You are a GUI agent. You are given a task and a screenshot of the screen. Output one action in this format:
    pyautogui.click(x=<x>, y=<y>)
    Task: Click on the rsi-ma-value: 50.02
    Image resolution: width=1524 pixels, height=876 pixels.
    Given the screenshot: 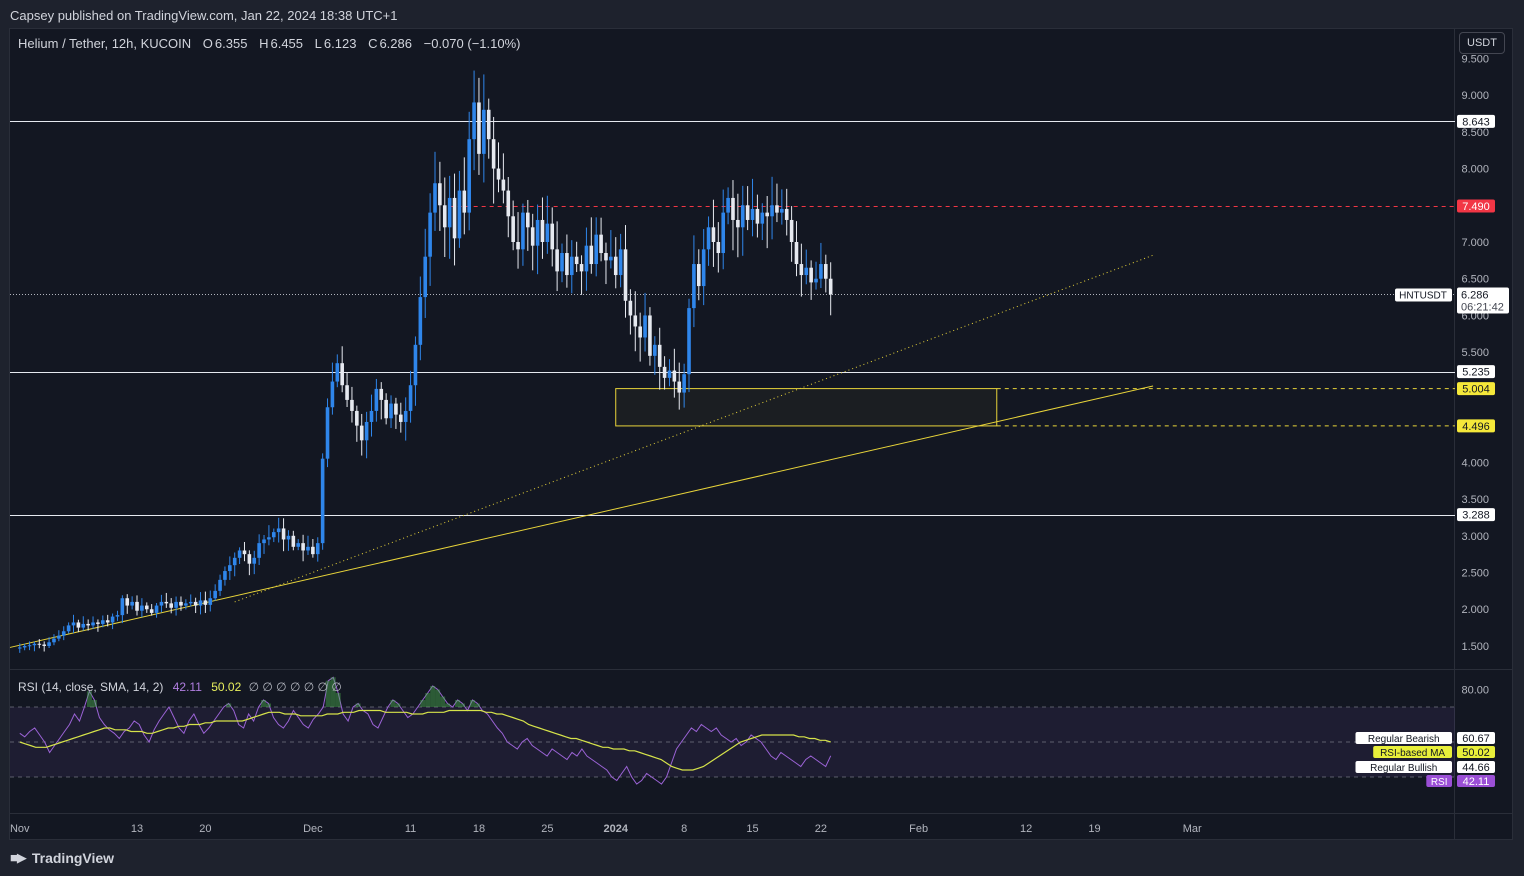 What is the action you would take?
    pyautogui.click(x=226, y=687)
    